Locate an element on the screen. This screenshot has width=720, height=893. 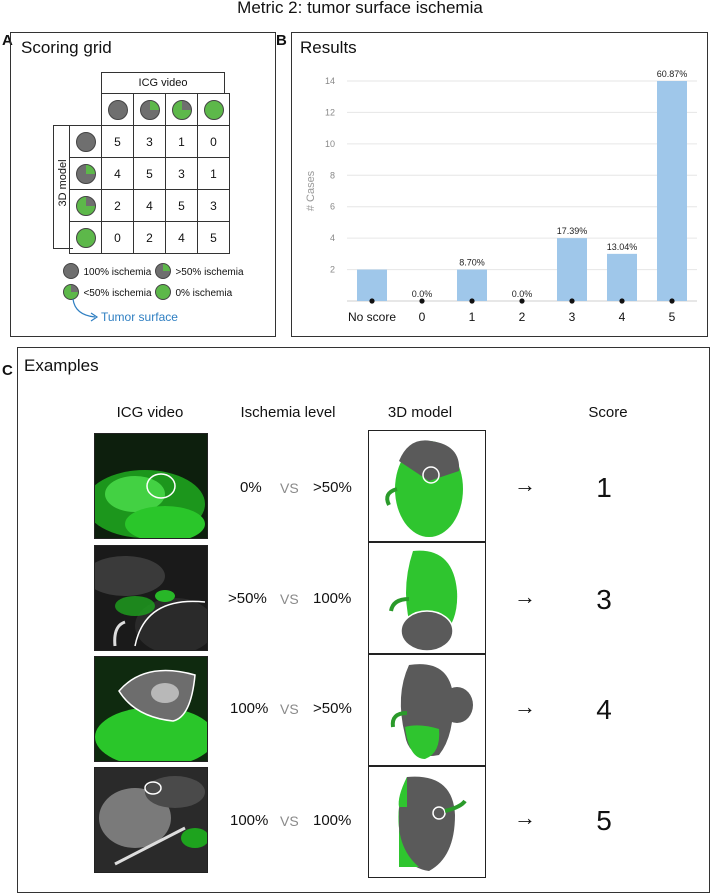
x-tick-label: 2 is located at coordinates (522, 317).